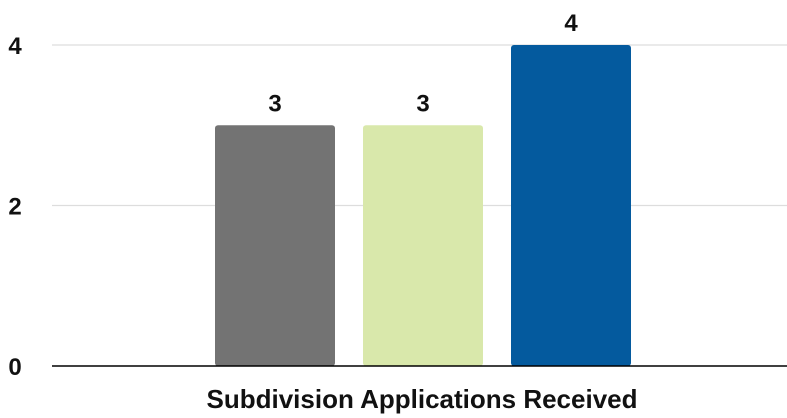 The width and height of the screenshot is (787, 418). I want to click on data-label-2: 3, so click(422, 103).